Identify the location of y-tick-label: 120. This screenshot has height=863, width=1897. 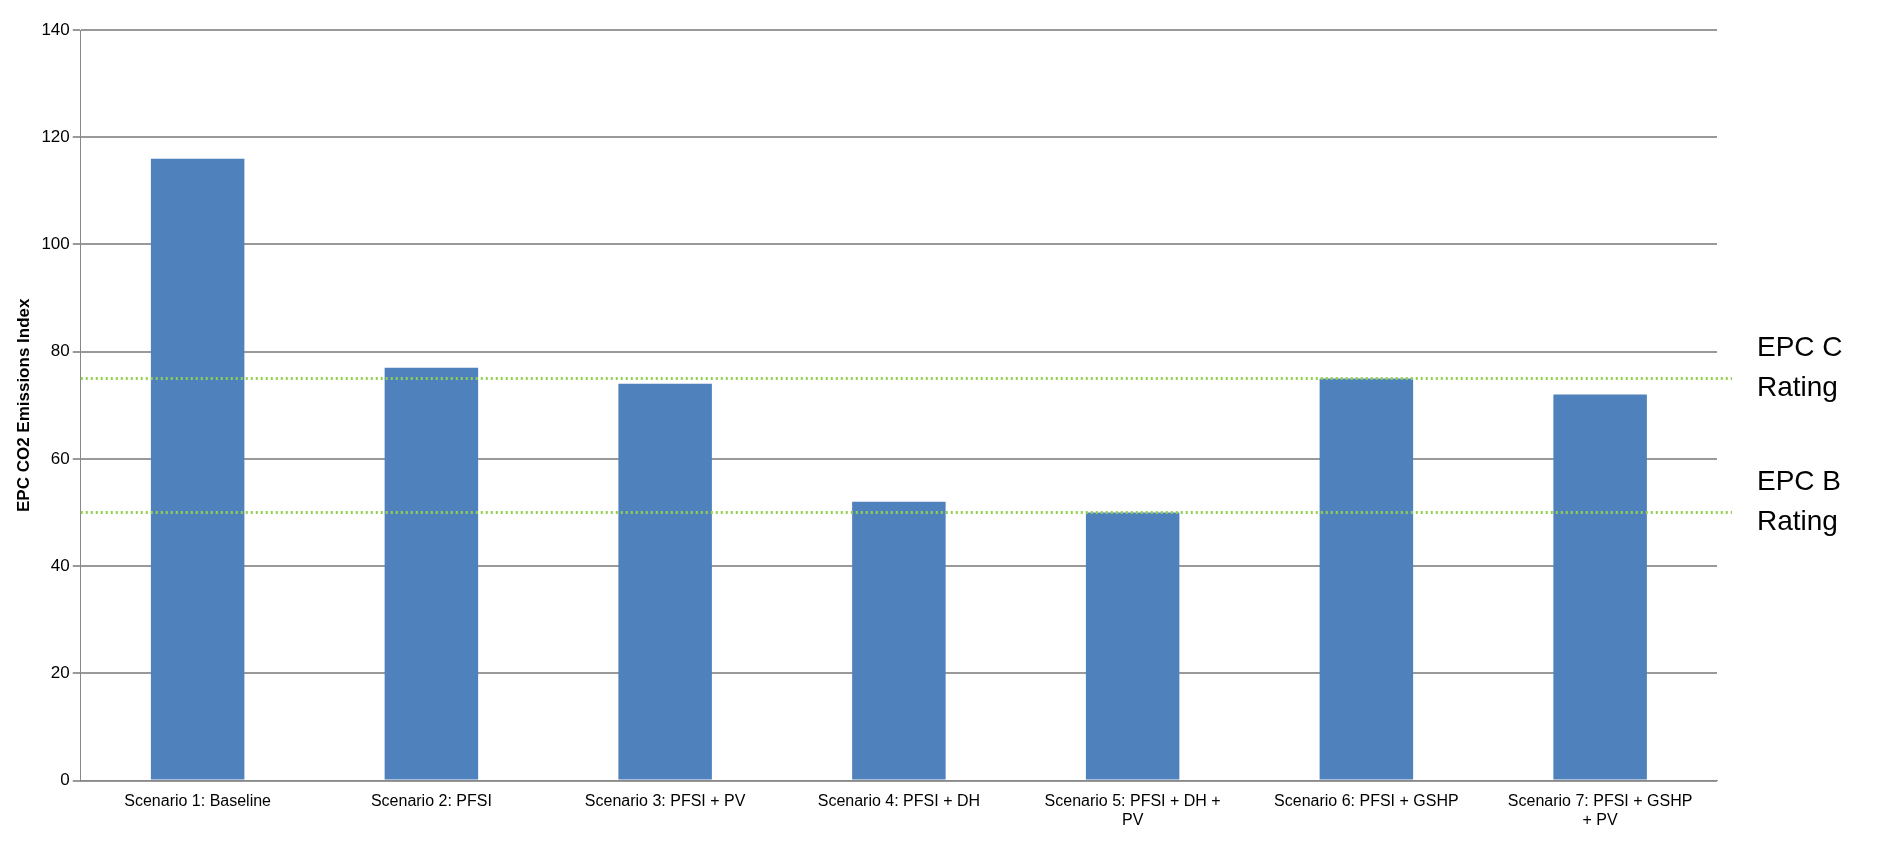
(55, 136).